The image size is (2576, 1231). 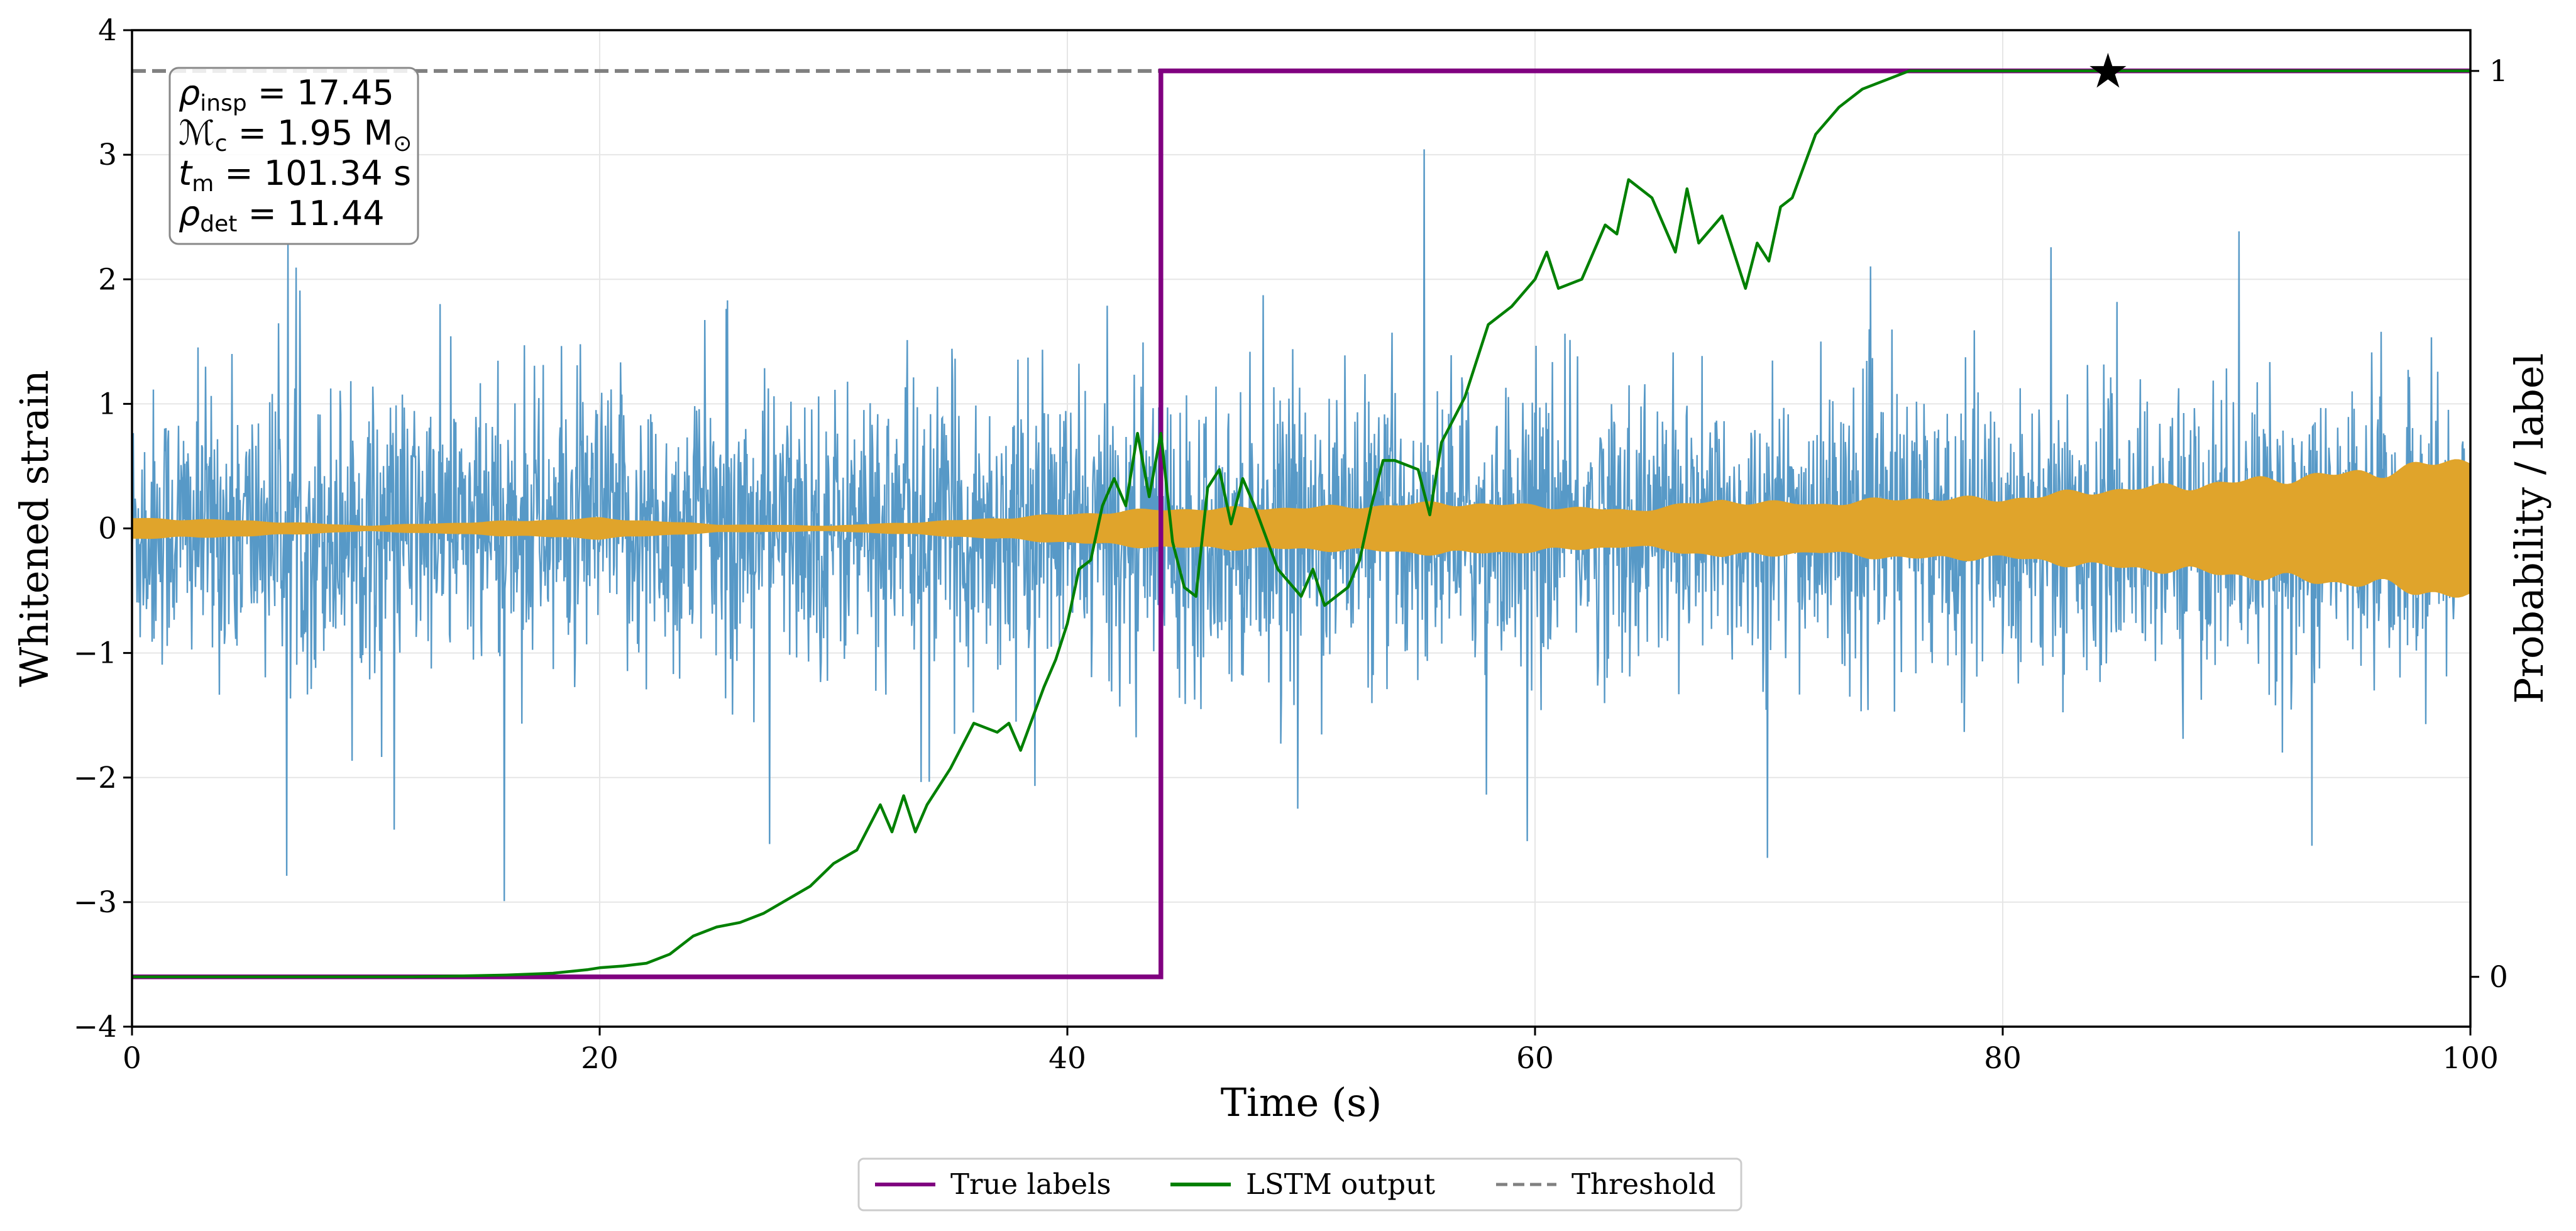 I want to click on y-tick-label: 2, so click(x=107, y=279).